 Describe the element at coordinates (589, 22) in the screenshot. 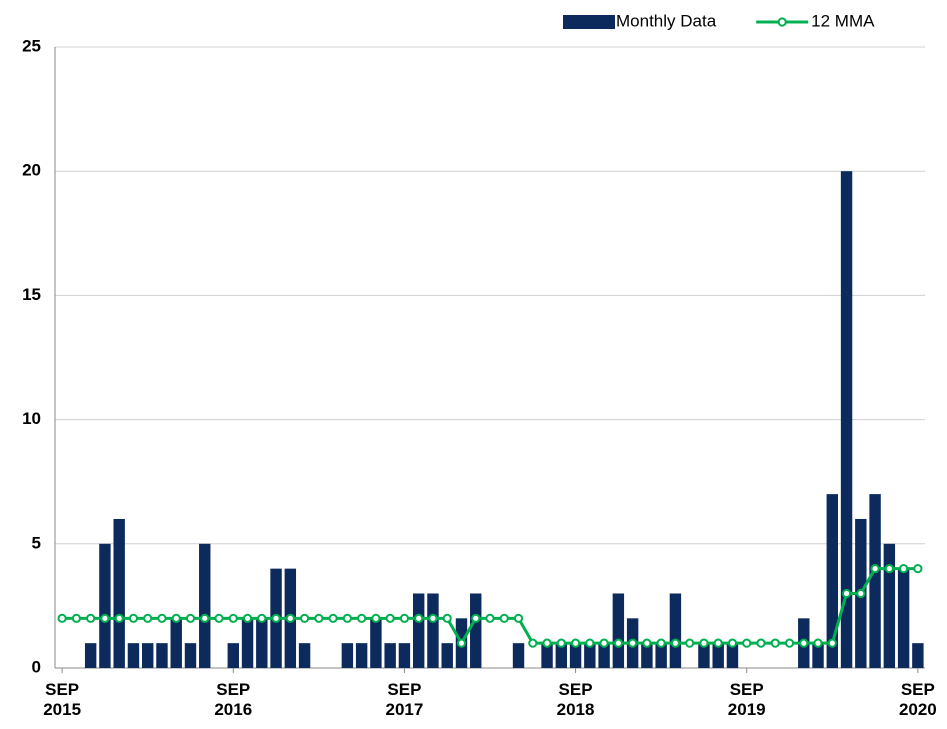

I see `legend-swatch` at that location.